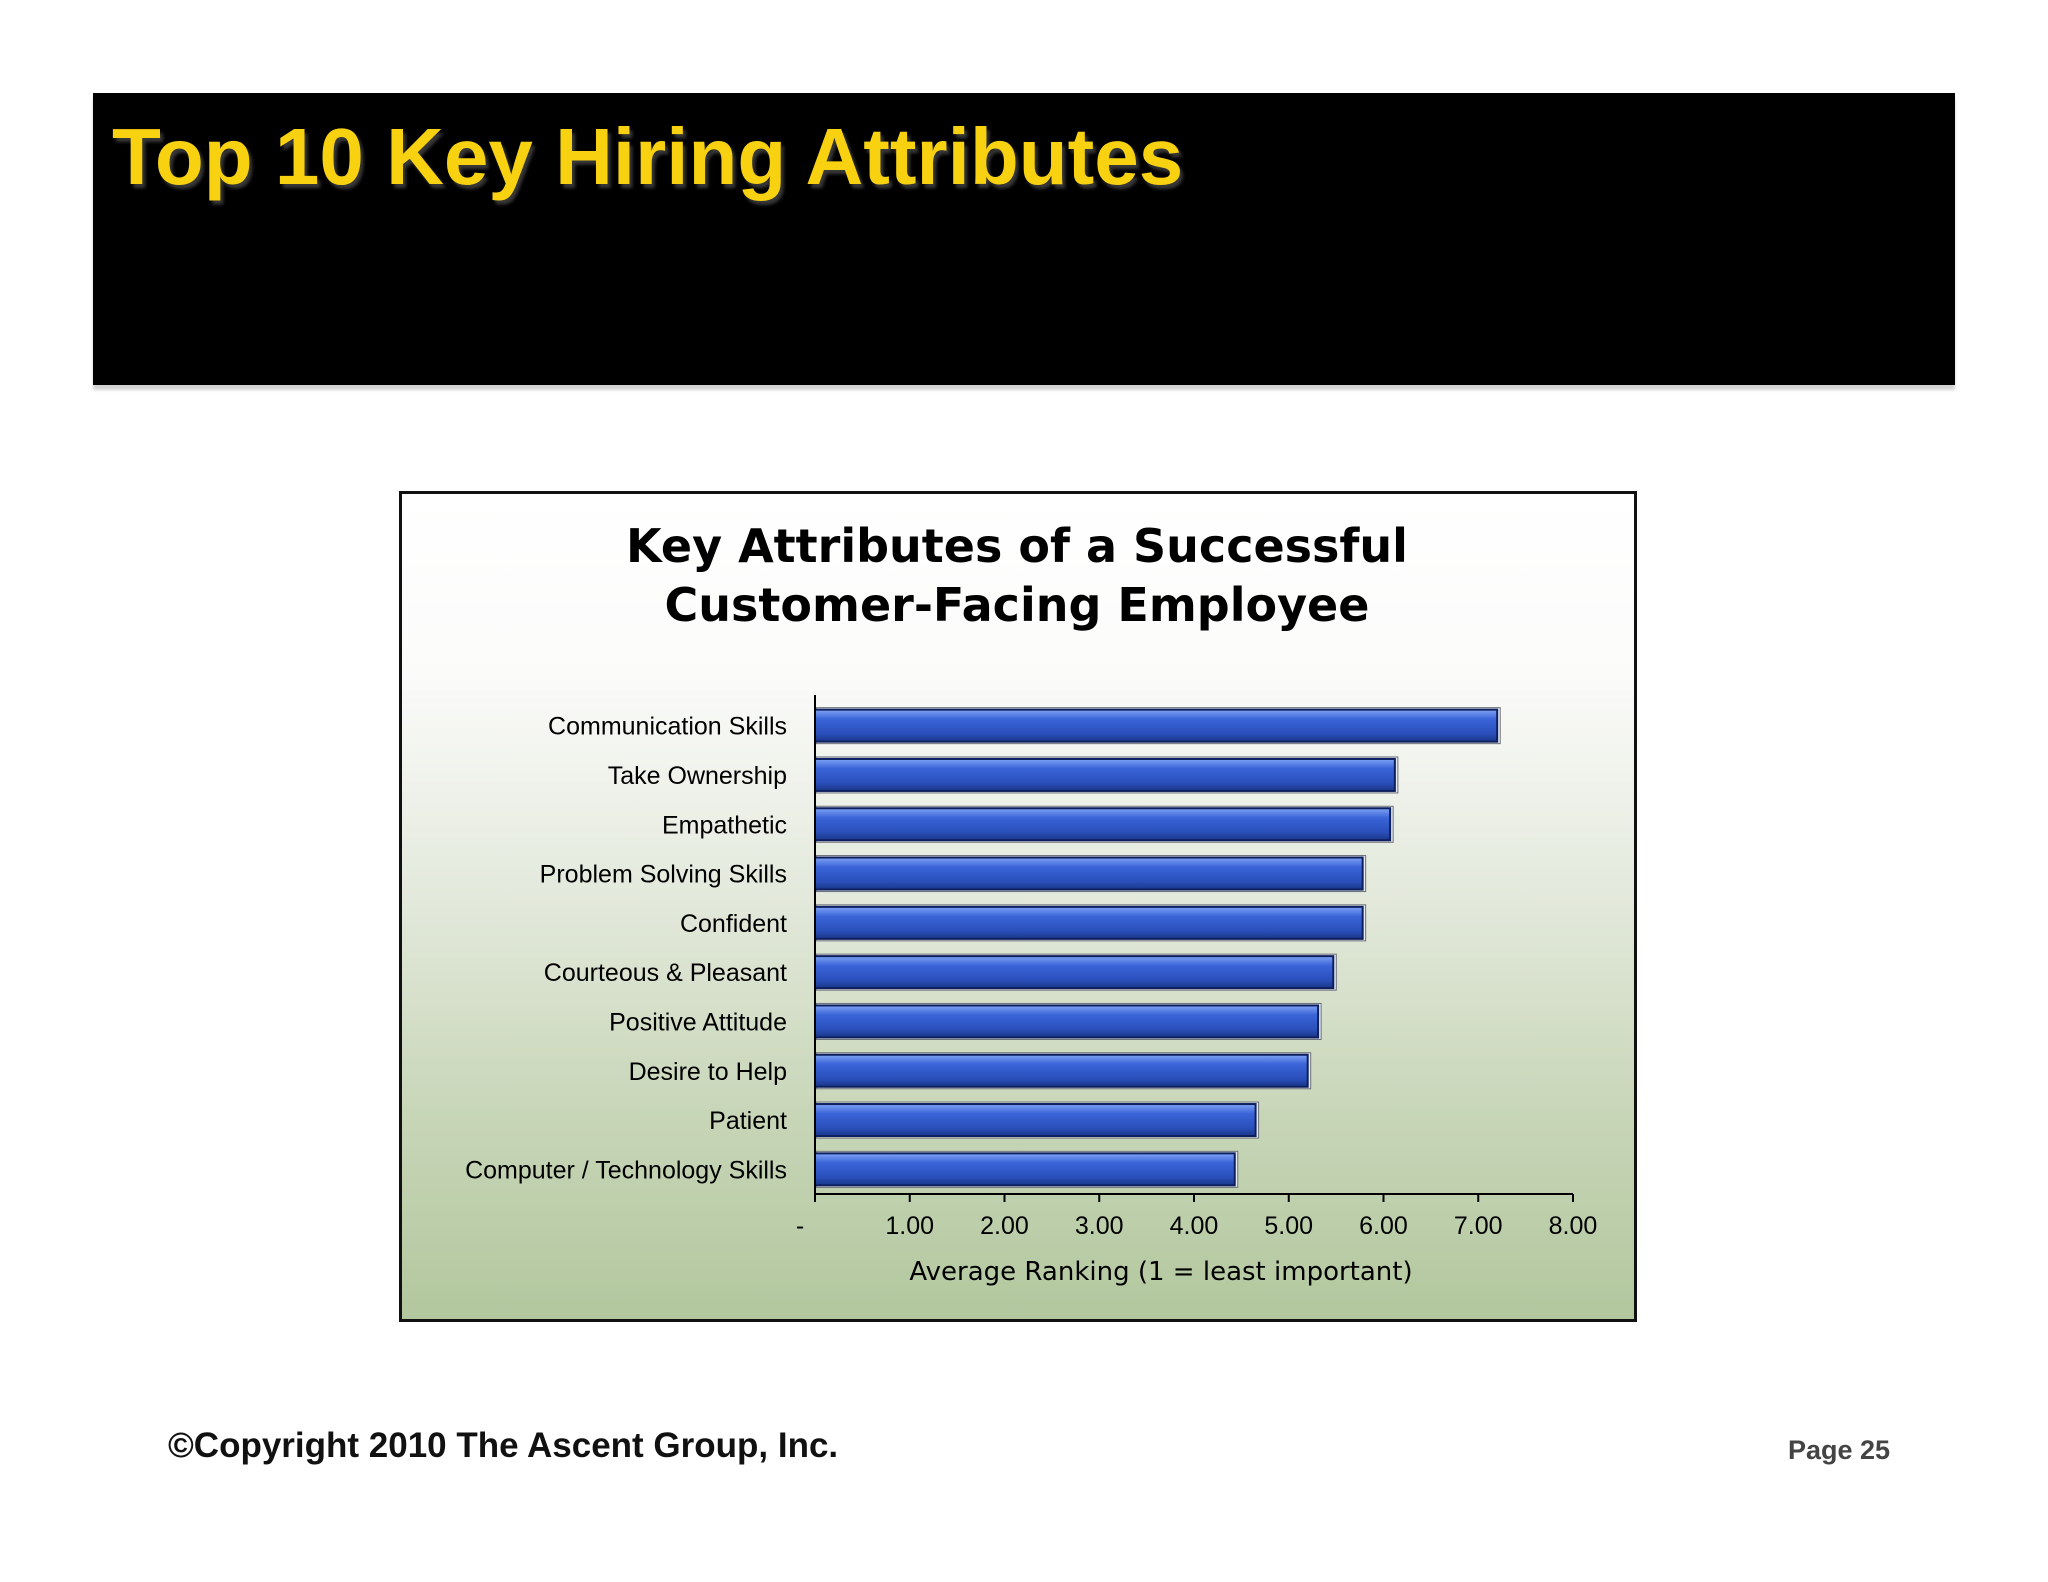  I want to click on category-label: Empathetic, so click(724, 825).